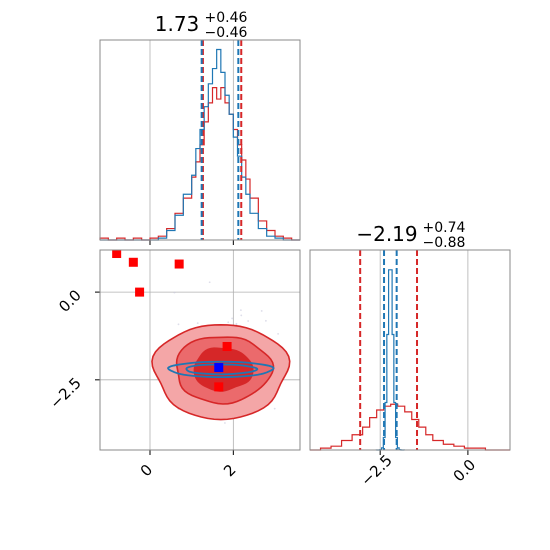 Image resolution: width=550 pixels, height=550 pixels. What do you see at coordinates (201, 337) in the screenshot?
I see `joint-plot-area` at bounding box center [201, 337].